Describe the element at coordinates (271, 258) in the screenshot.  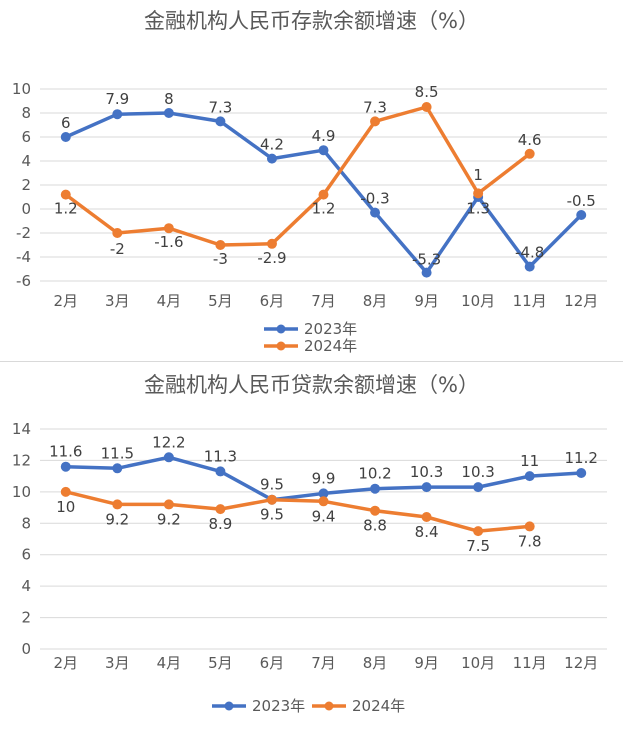
I see `data-label: -2.9` at that location.